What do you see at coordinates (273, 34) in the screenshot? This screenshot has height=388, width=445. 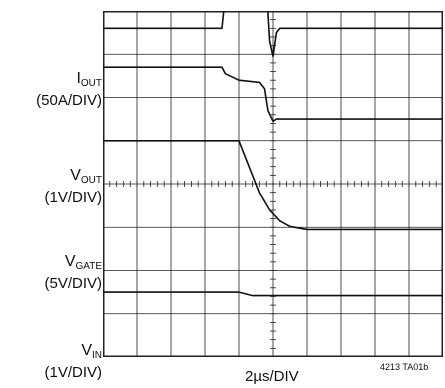 I see `trace-iout` at bounding box center [273, 34].